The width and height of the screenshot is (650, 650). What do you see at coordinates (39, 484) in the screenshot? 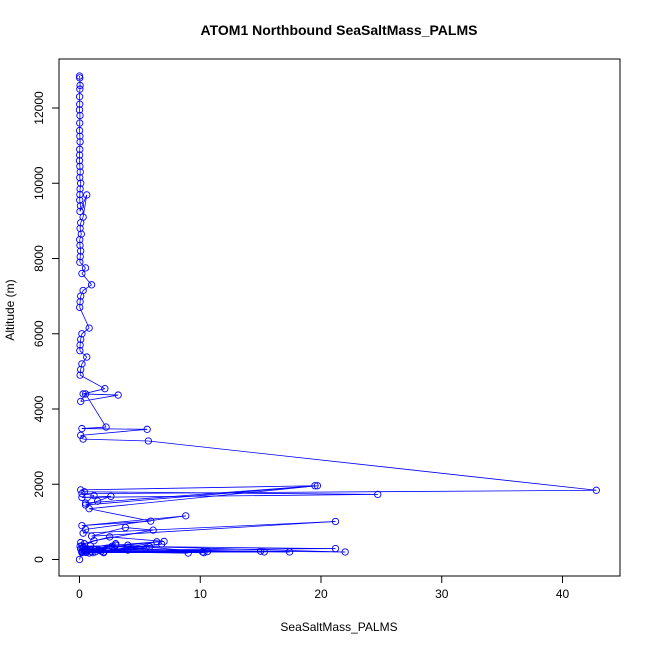
I see `y-tick-label: 2000` at bounding box center [39, 484].